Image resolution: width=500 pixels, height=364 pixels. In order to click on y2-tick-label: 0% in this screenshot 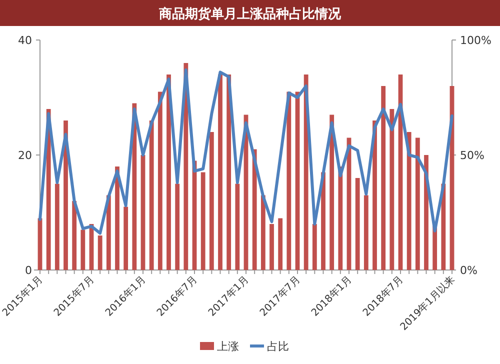, I will do `click(469, 270)`.